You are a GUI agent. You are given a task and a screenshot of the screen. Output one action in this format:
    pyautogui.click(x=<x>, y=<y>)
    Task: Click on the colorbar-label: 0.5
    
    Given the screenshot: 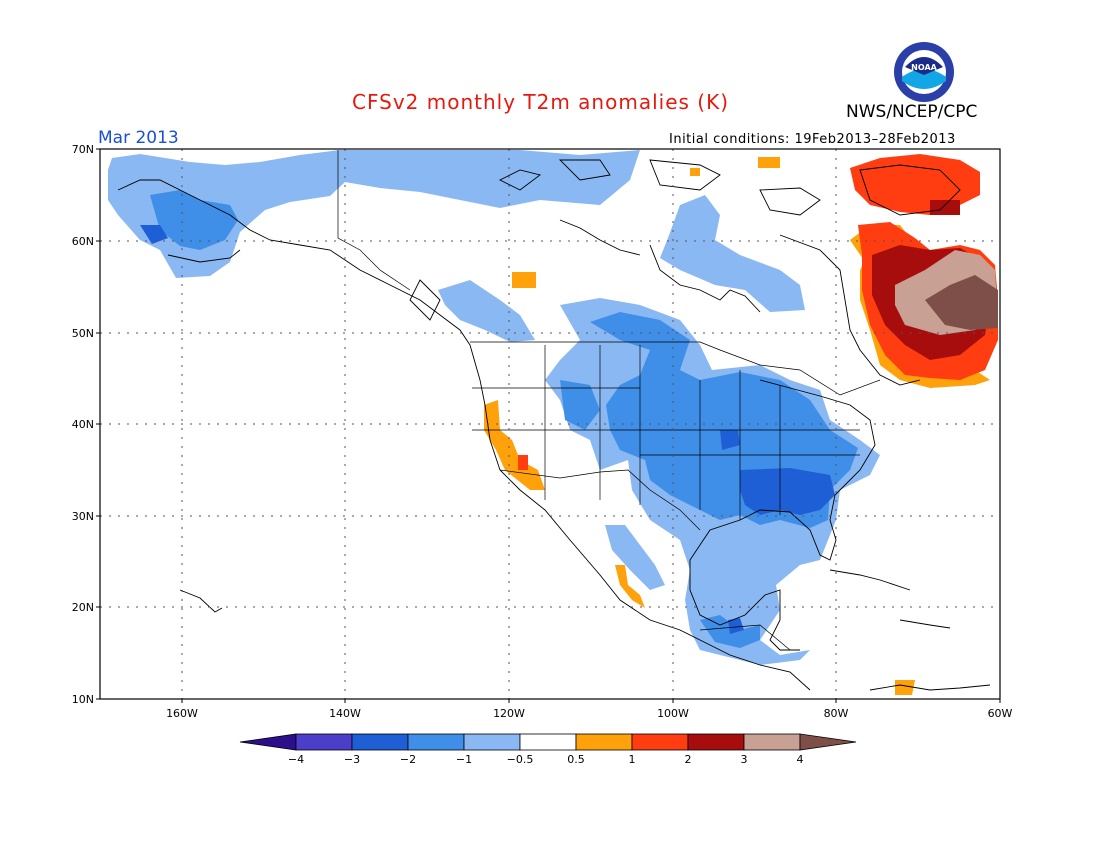 What is the action you would take?
    pyautogui.click(x=576, y=759)
    